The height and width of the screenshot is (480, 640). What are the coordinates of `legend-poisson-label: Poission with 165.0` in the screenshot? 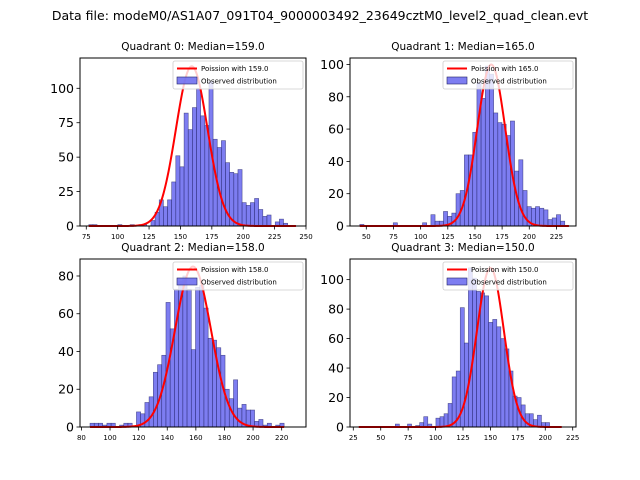 It's located at (505, 69).